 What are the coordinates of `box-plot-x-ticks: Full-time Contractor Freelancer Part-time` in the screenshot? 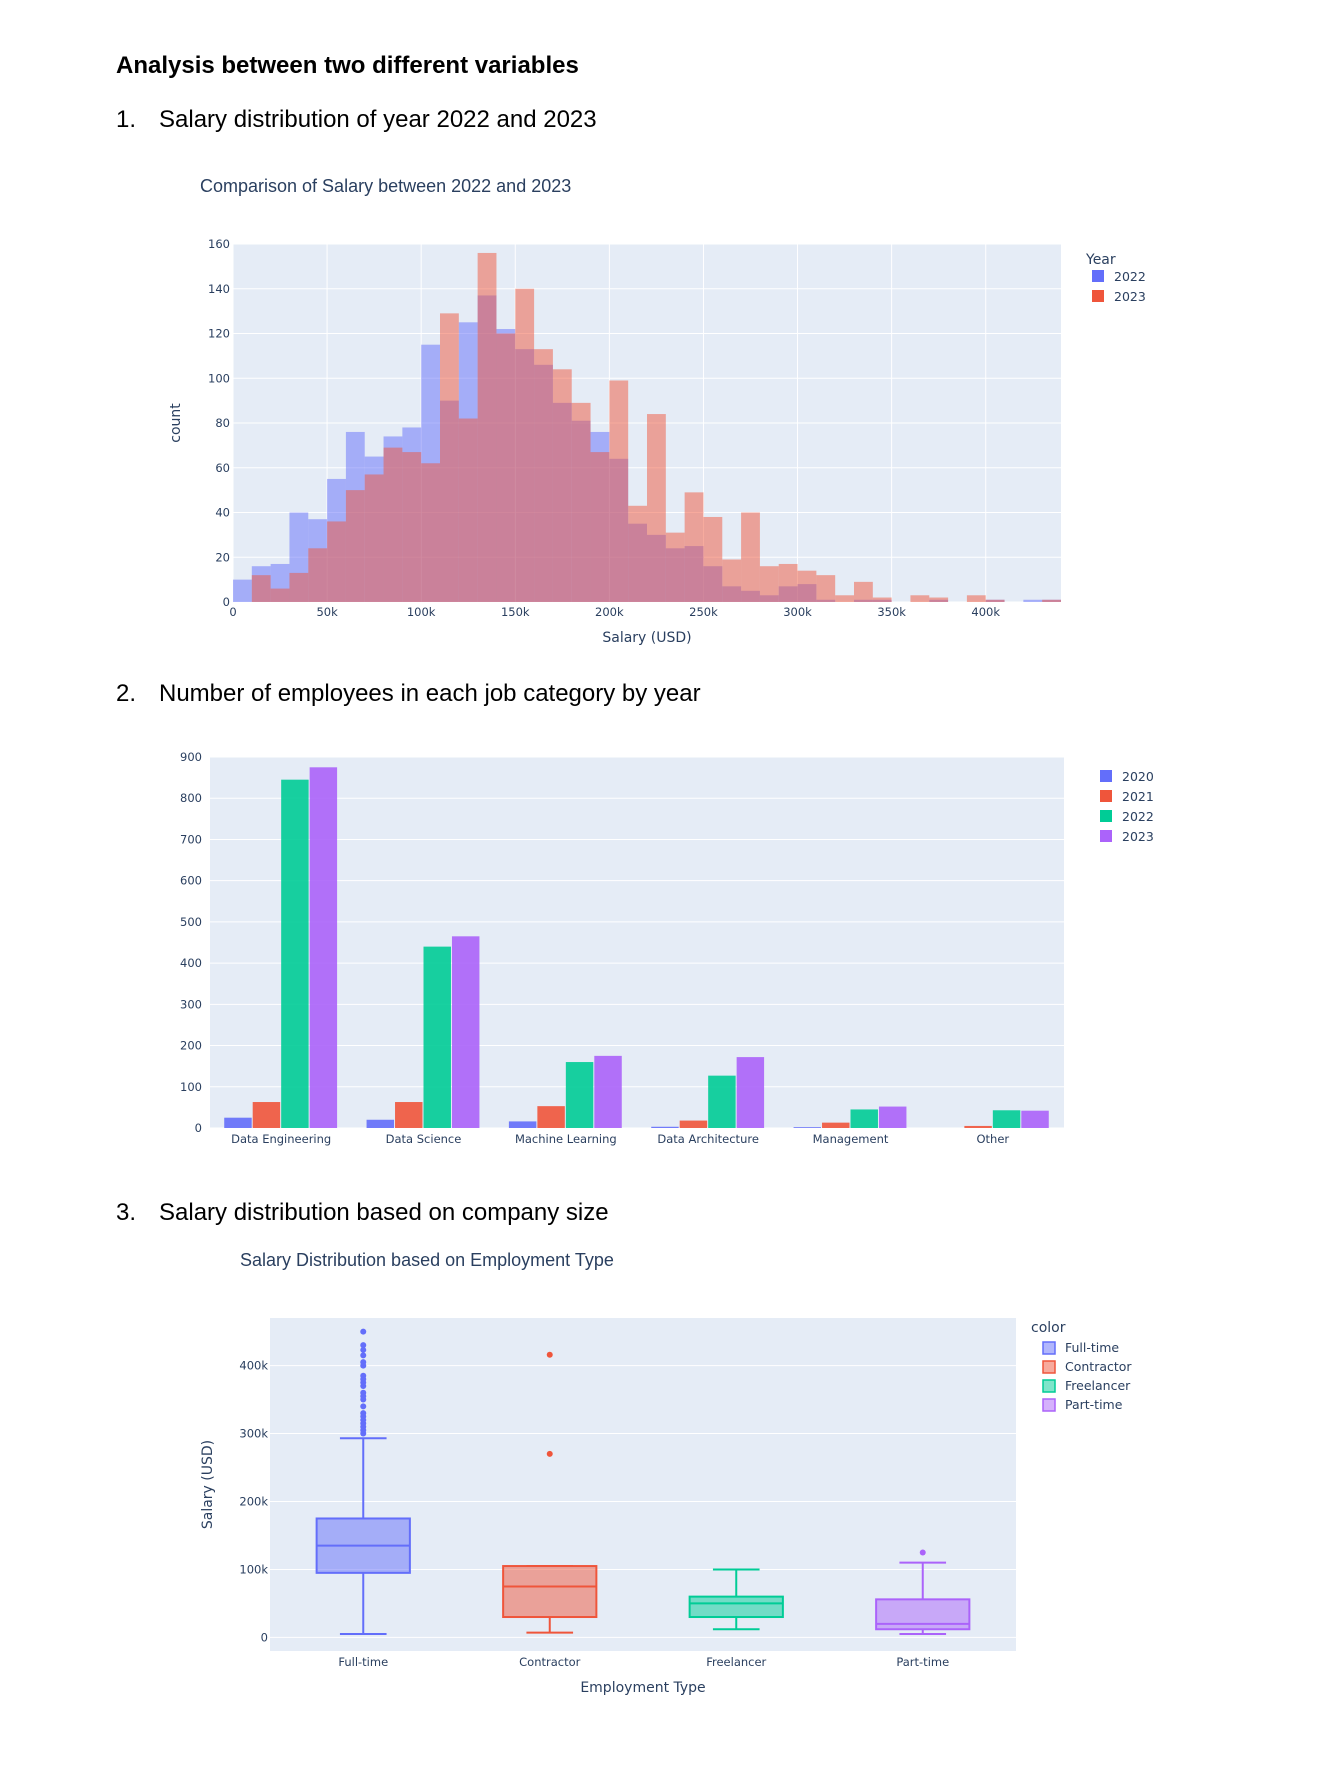 It's located at (643, 1662).